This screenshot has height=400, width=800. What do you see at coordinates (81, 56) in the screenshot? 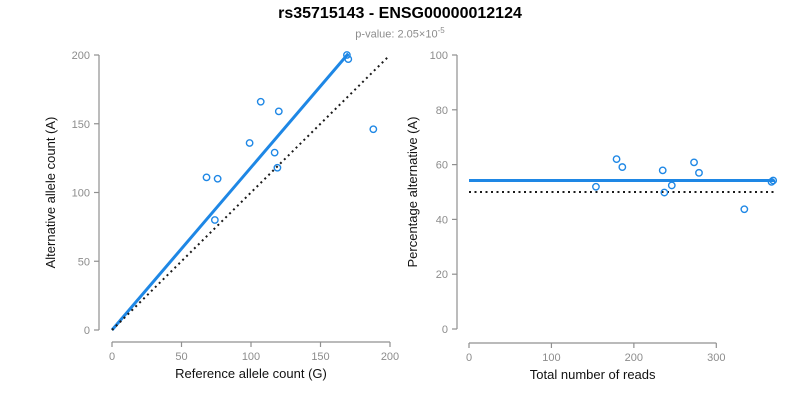
I see `y-tick-label: 200` at bounding box center [81, 56].